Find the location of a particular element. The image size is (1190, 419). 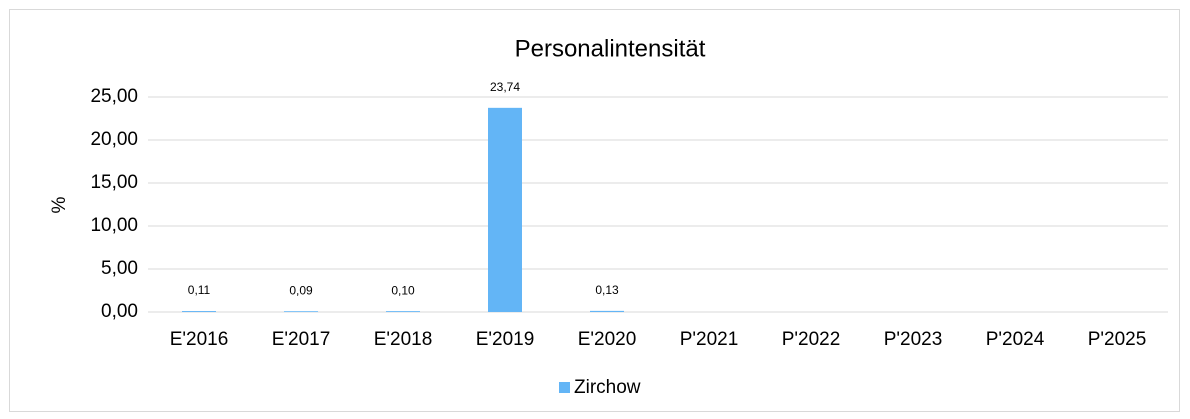

y-tick-label: 20,00 is located at coordinates (114, 139).